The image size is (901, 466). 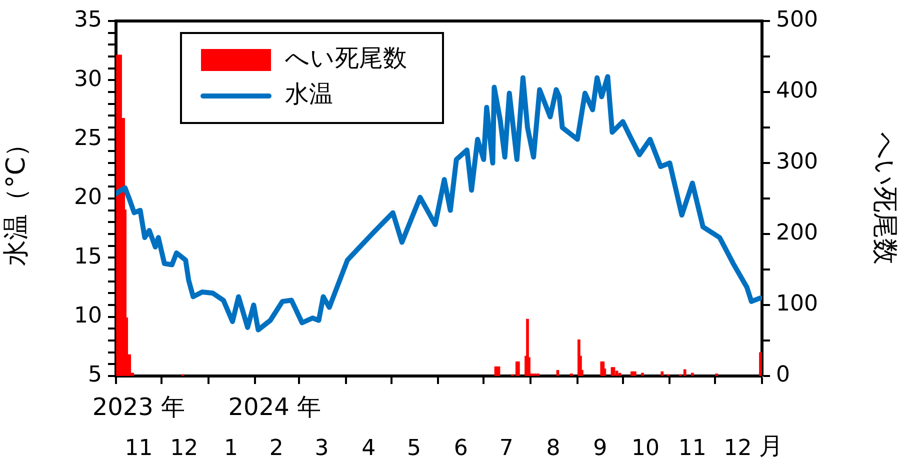 I want to click on x-tick-label: 6, so click(x=461, y=448).